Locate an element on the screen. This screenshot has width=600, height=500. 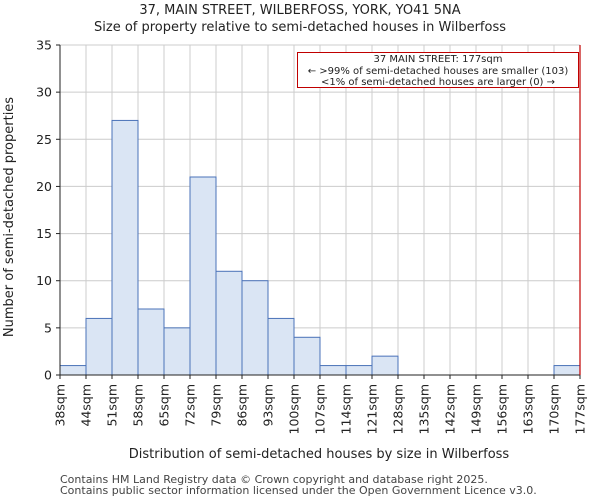
y-tick-label: 20 is located at coordinates (44, 186).